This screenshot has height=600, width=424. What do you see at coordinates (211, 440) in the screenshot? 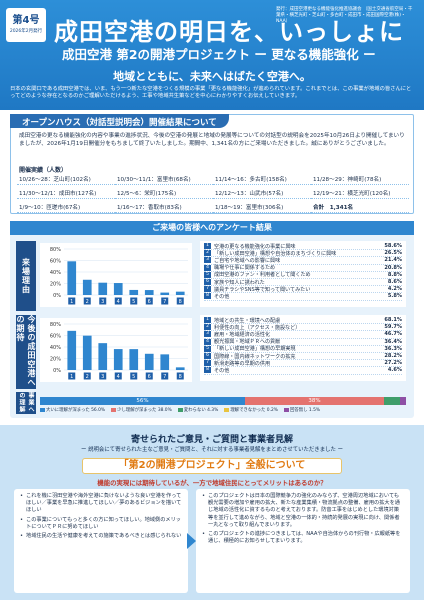
I see `opinions-title: 寄せられたご意見・ご質問と事業者見解` at bounding box center [211, 440].